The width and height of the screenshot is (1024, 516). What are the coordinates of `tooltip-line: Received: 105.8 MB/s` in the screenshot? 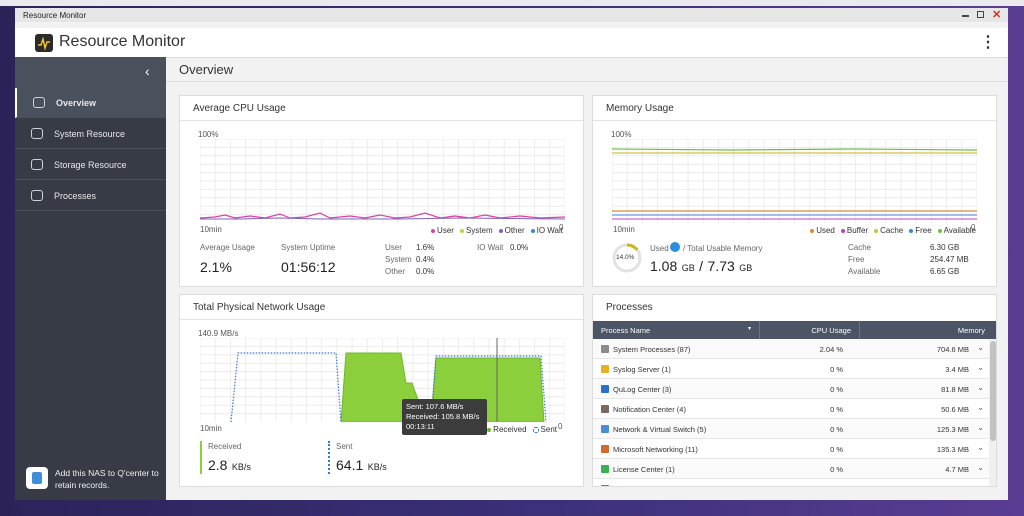 It's located at (443, 416).